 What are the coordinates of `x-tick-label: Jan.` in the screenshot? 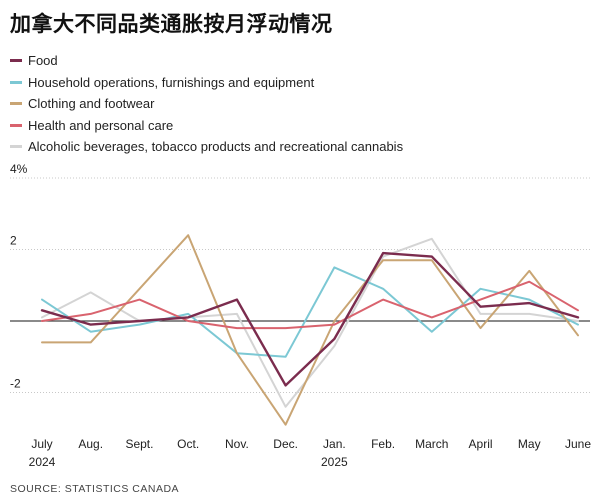 It's located at (334, 444).